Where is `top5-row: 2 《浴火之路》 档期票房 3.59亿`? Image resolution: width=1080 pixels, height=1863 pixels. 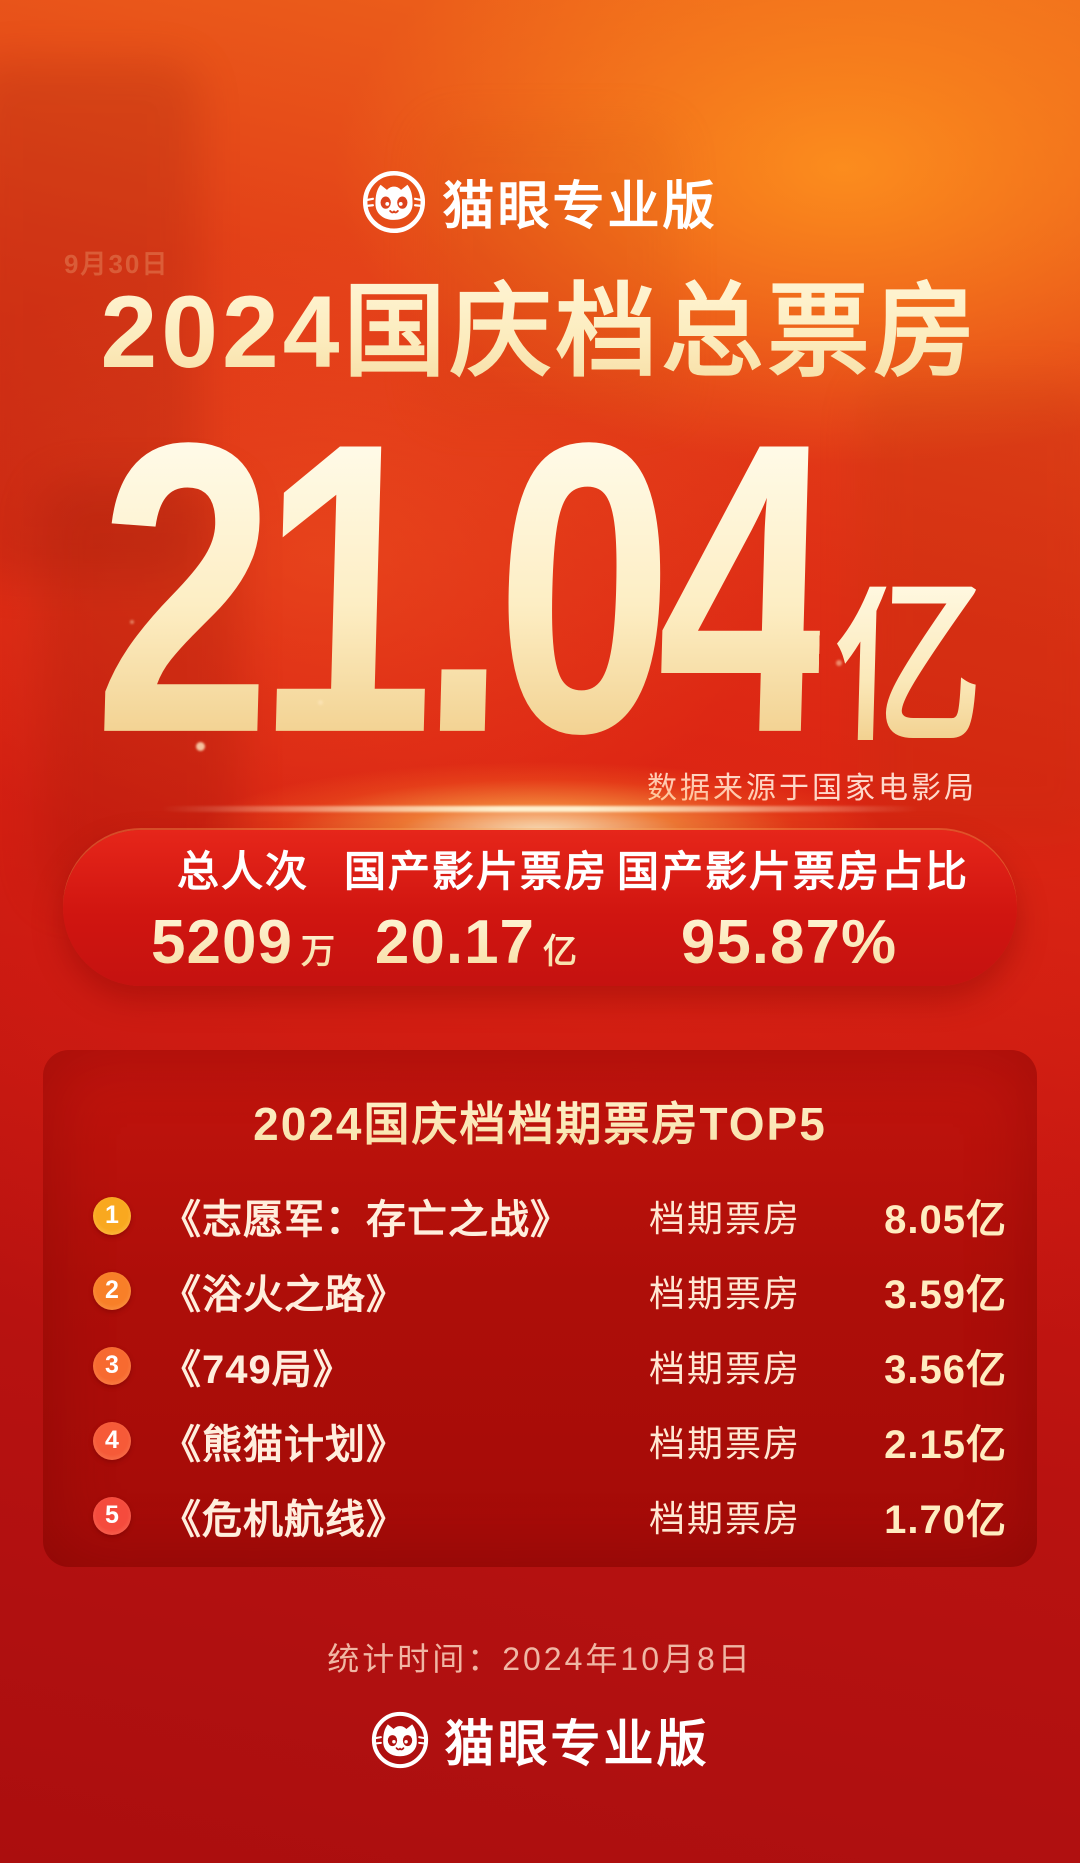
top5-row: 2 《浴火之路》 档期票房 3.59亿 is located at coordinates (540, 1290).